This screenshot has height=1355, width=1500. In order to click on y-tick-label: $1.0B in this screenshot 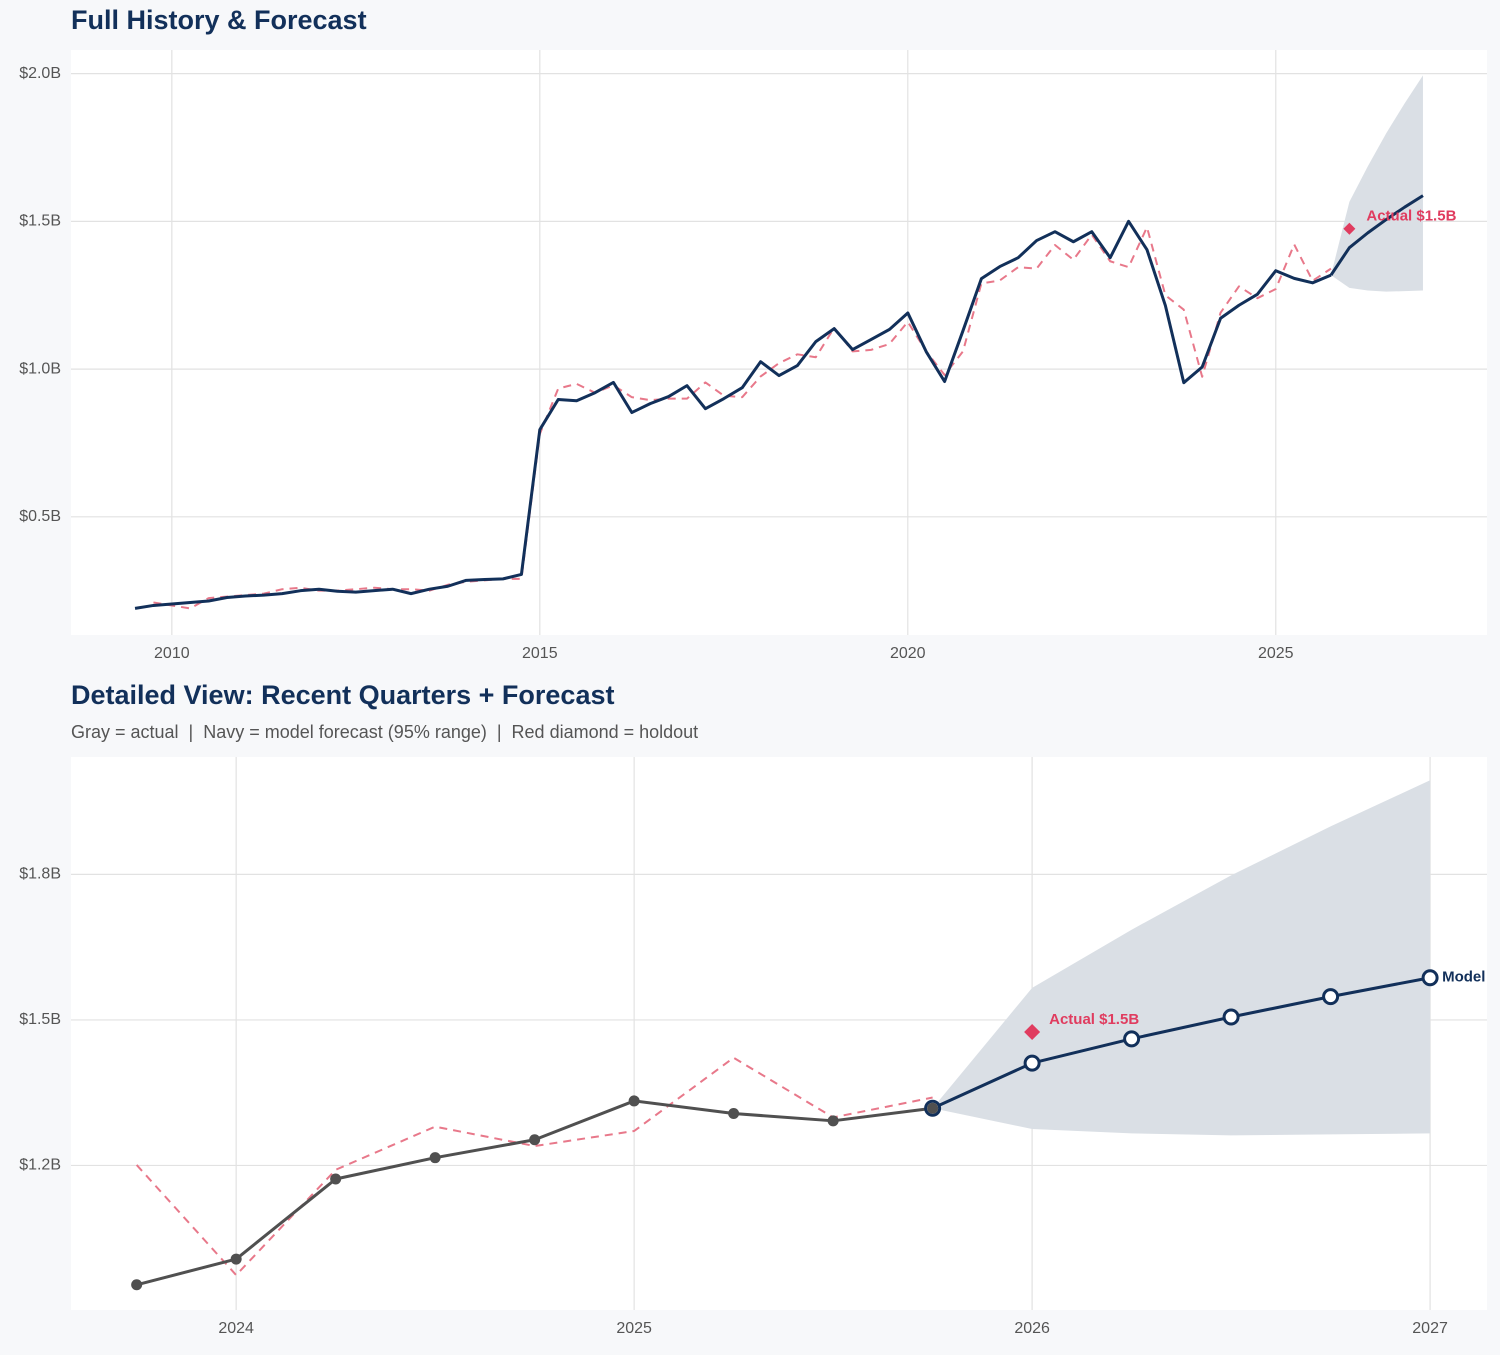, I will do `click(40, 368)`.